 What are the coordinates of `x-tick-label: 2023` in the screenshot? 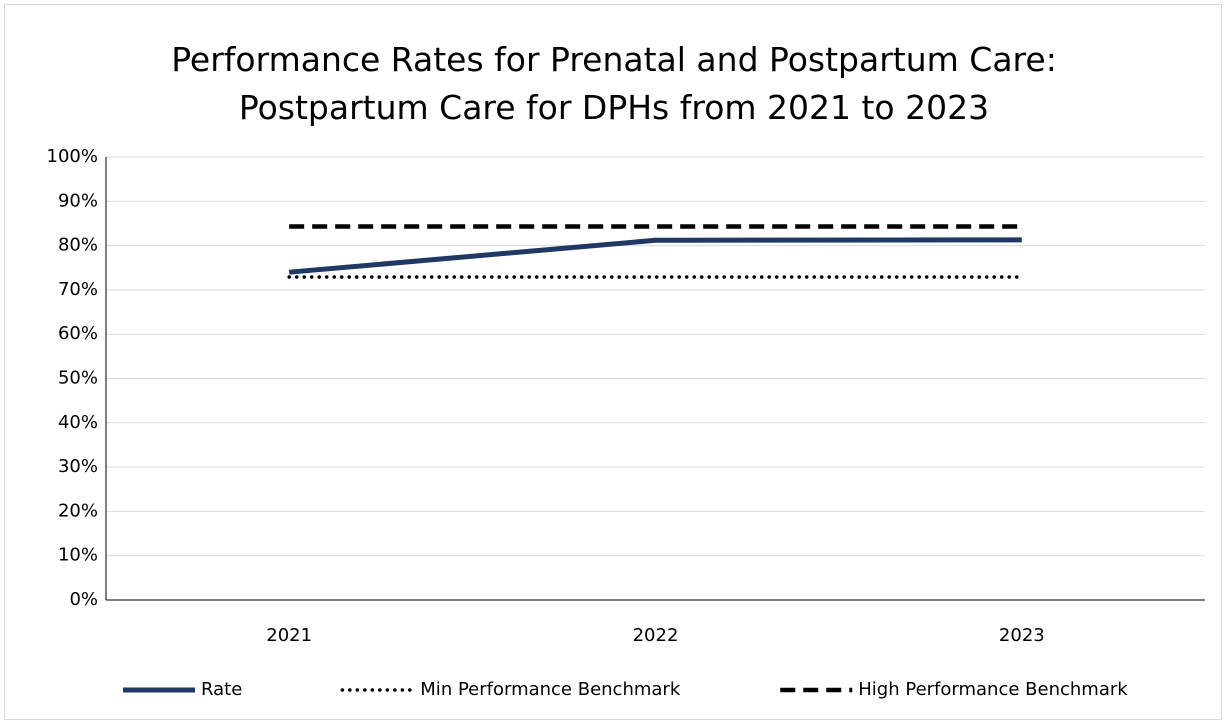 It's located at (1022, 635).